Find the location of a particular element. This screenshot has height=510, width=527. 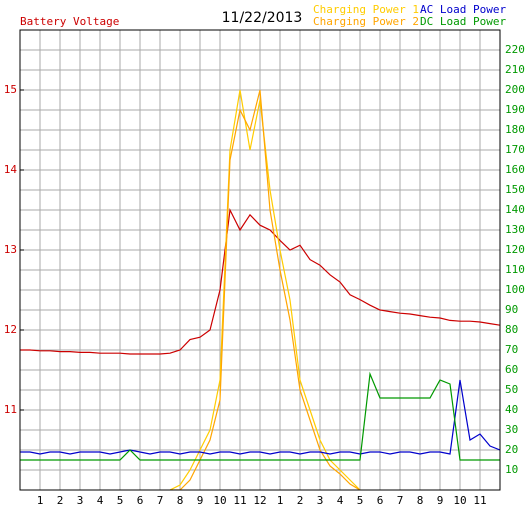

y2-tick-label: 150 is located at coordinates (515, 189).